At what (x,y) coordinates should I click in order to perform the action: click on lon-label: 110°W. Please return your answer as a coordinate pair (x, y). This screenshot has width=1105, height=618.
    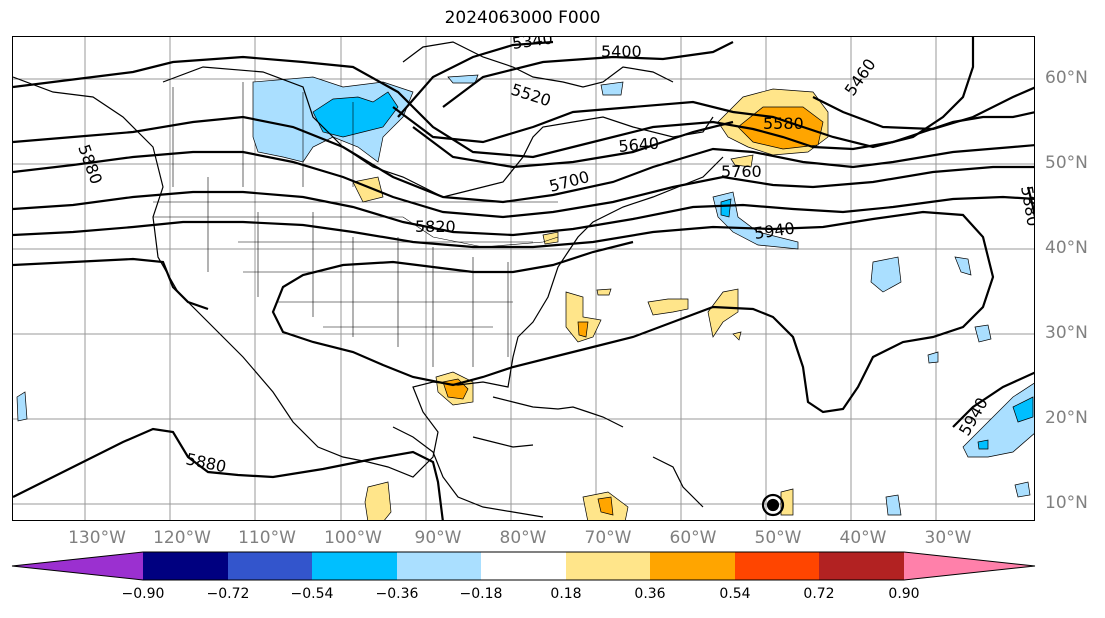
    Looking at the image, I should click on (267, 538).